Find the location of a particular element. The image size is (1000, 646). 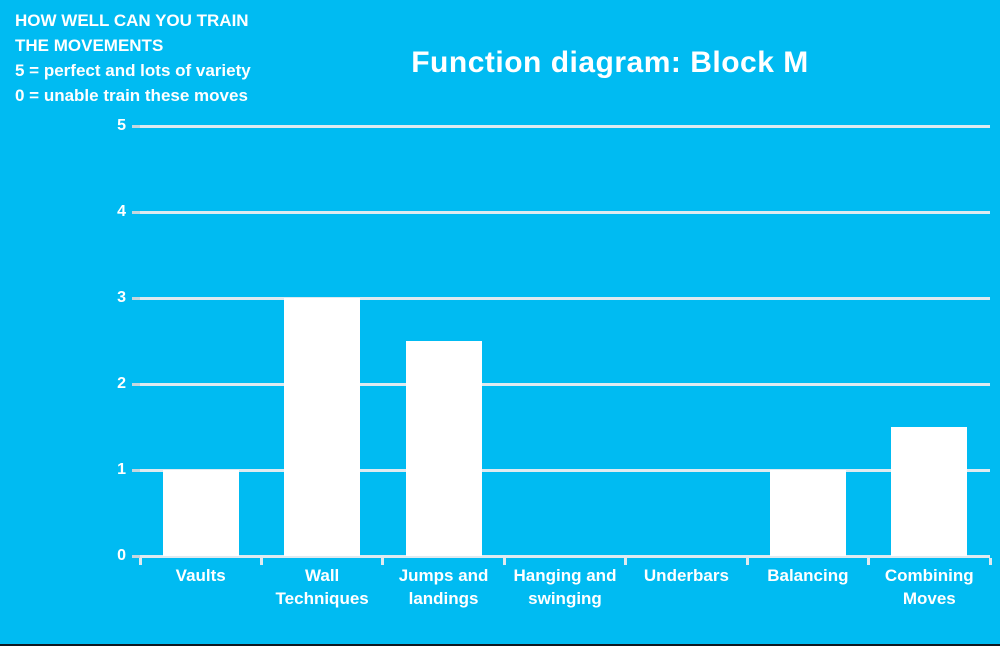

bottom-edge is located at coordinates (500, 645).